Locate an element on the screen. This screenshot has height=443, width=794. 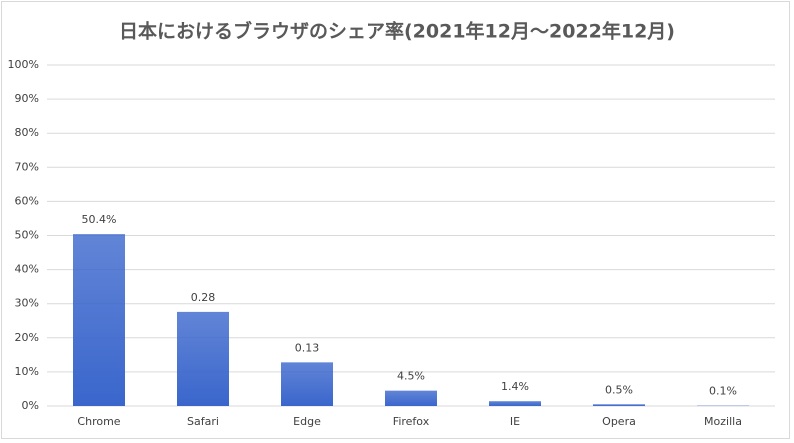
x-tick-label: Mozilla is located at coordinates (723, 421).